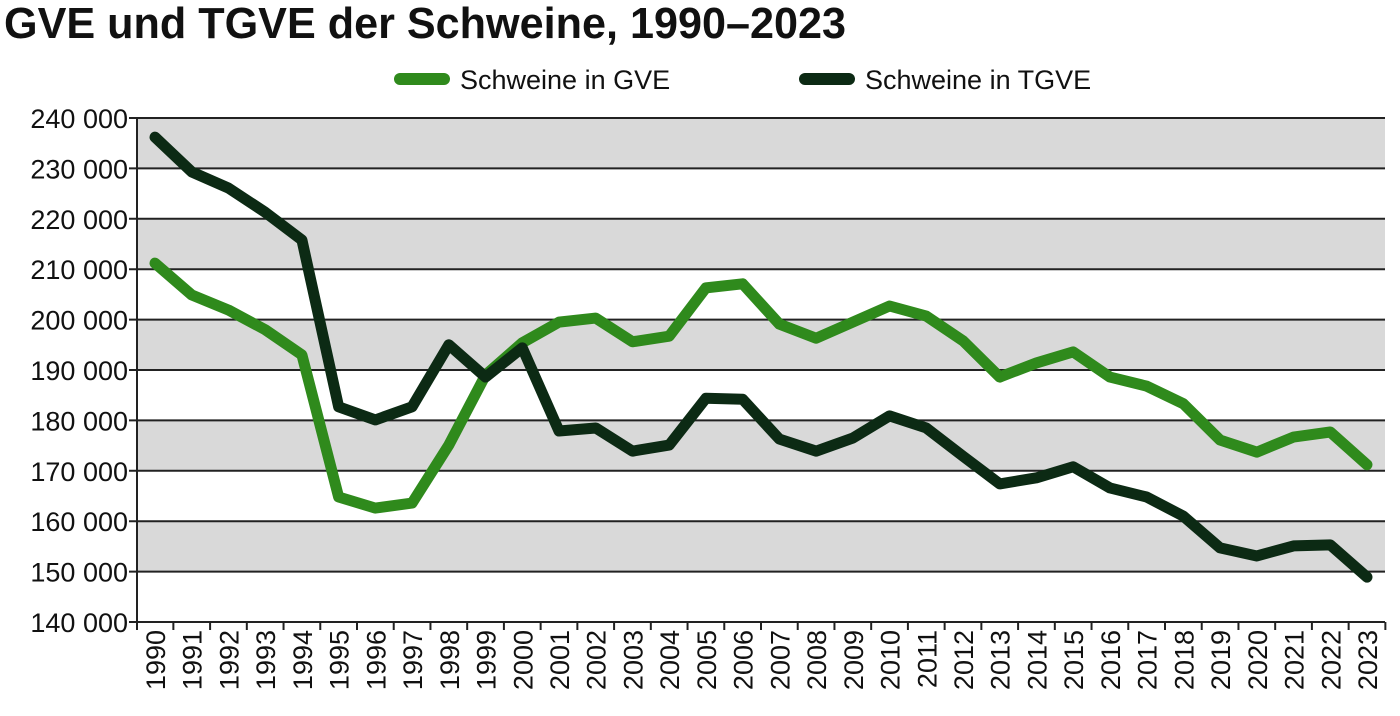 The height and width of the screenshot is (716, 1400). Describe the element at coordinates (742, 80) in the screenshot. I see `legend: Schweine in GVE Schweine in TGVE` at that location.